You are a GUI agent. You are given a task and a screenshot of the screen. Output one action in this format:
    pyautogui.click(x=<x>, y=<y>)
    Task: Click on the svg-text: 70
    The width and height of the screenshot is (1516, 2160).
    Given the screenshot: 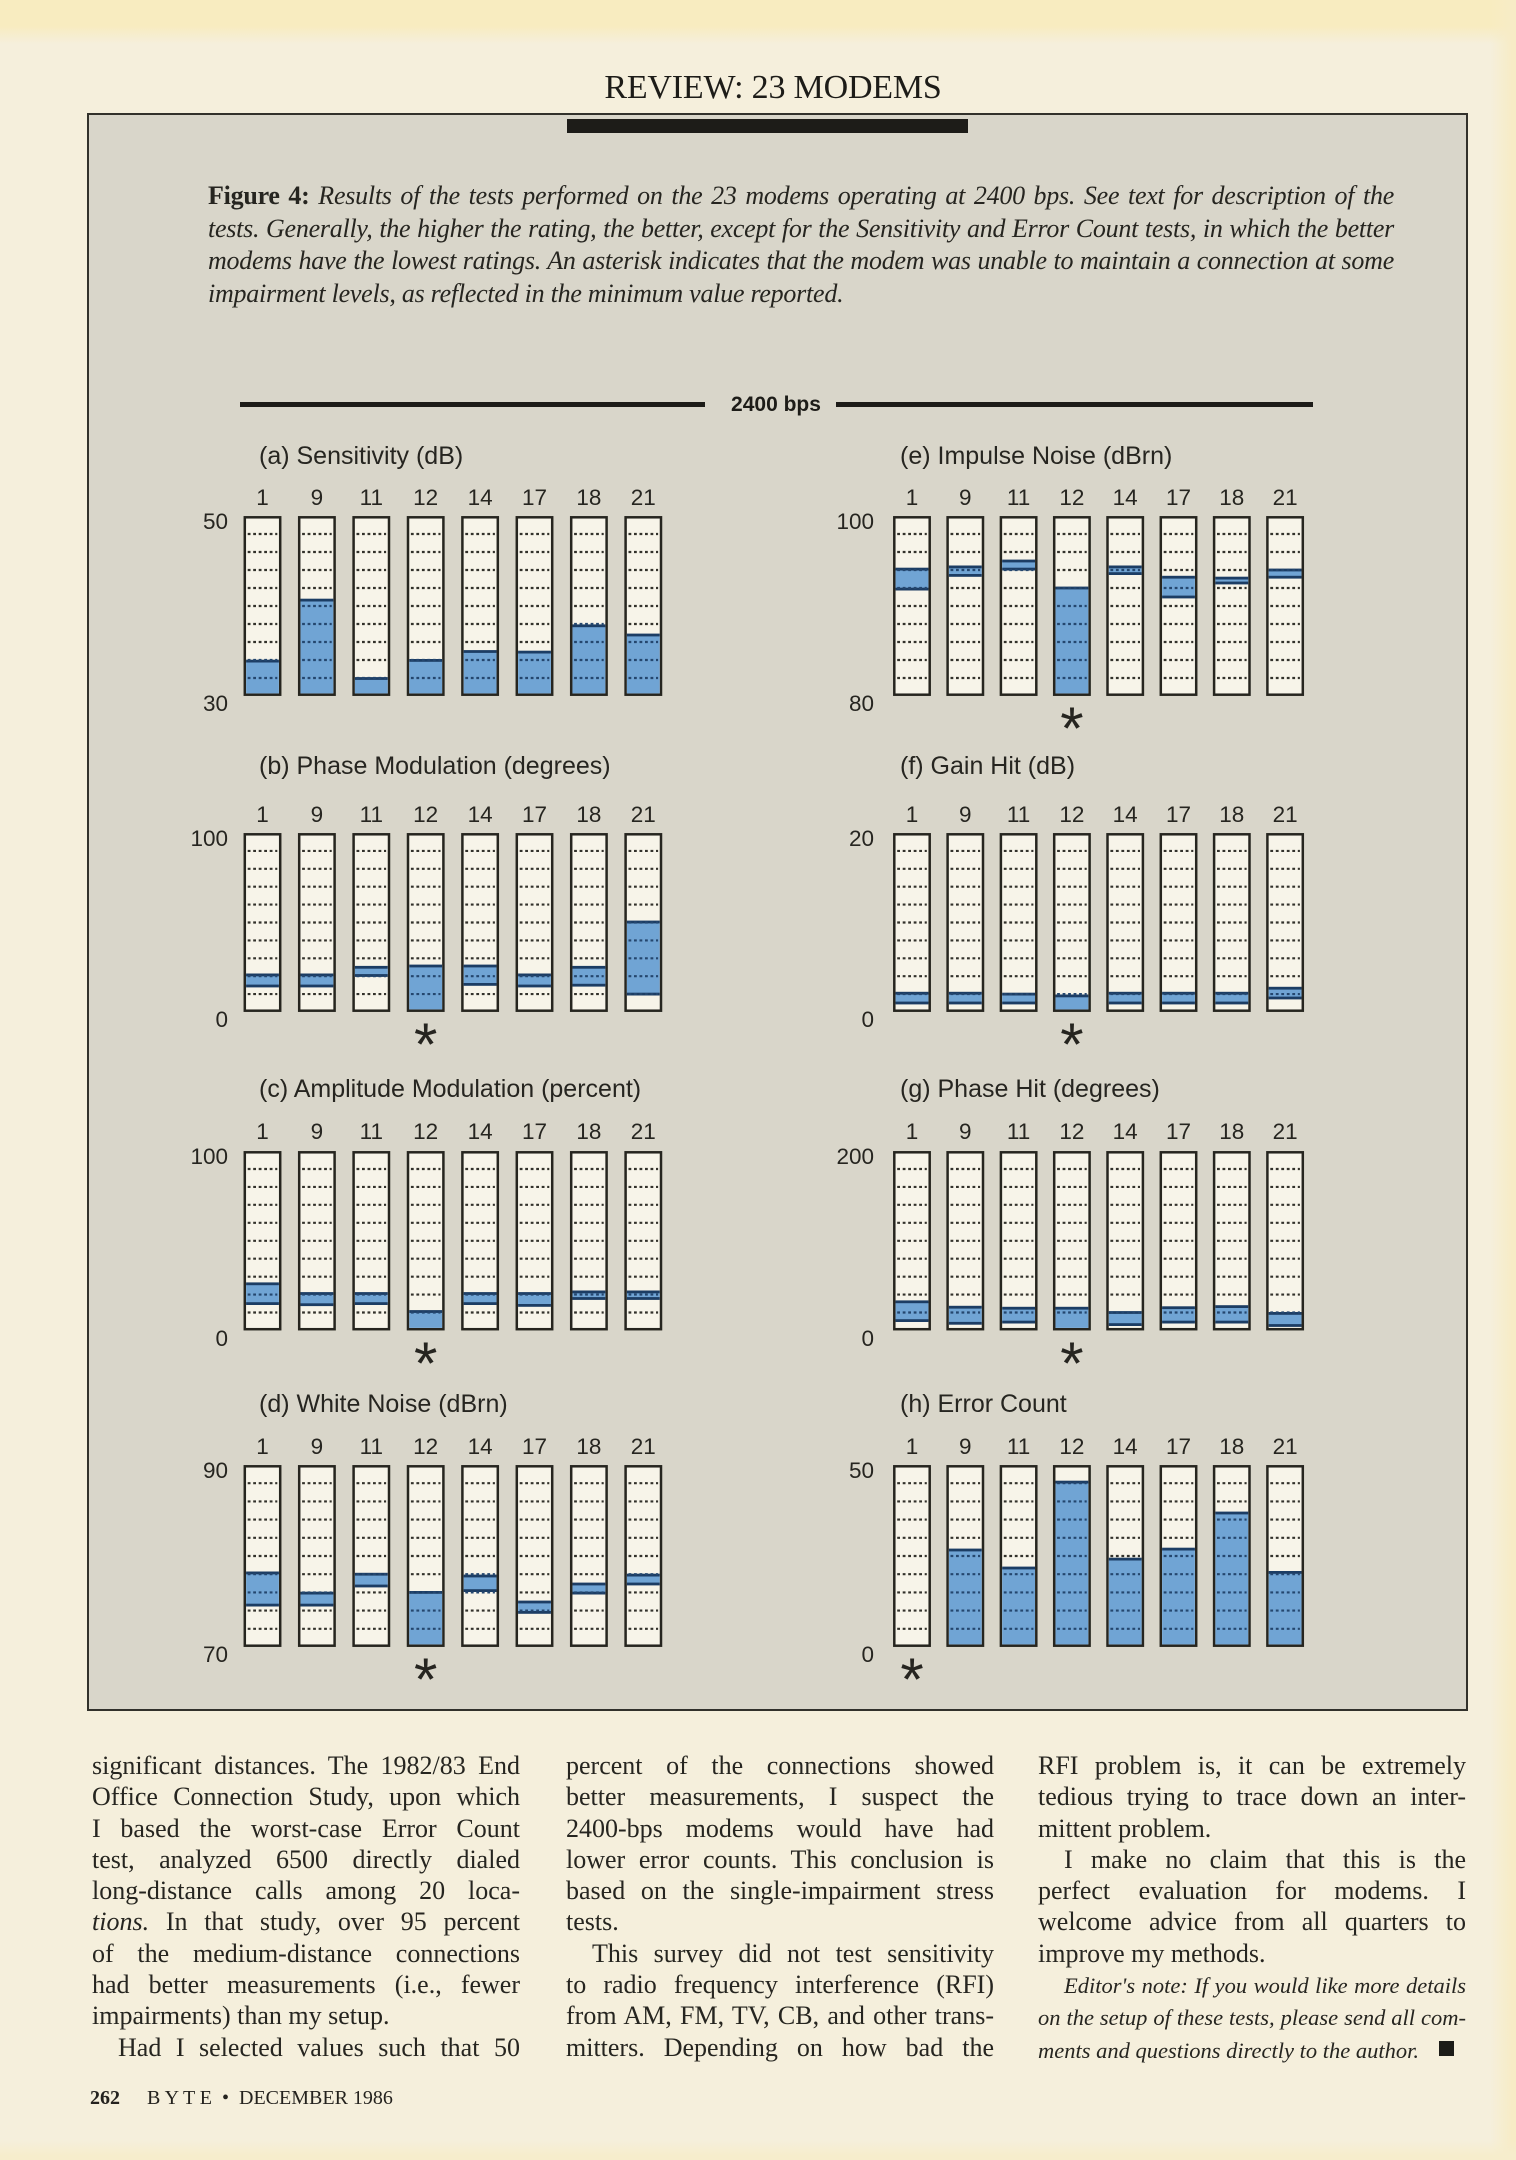 What is the action you would take?
    pyautogui.click(x=215, y=1654)
    